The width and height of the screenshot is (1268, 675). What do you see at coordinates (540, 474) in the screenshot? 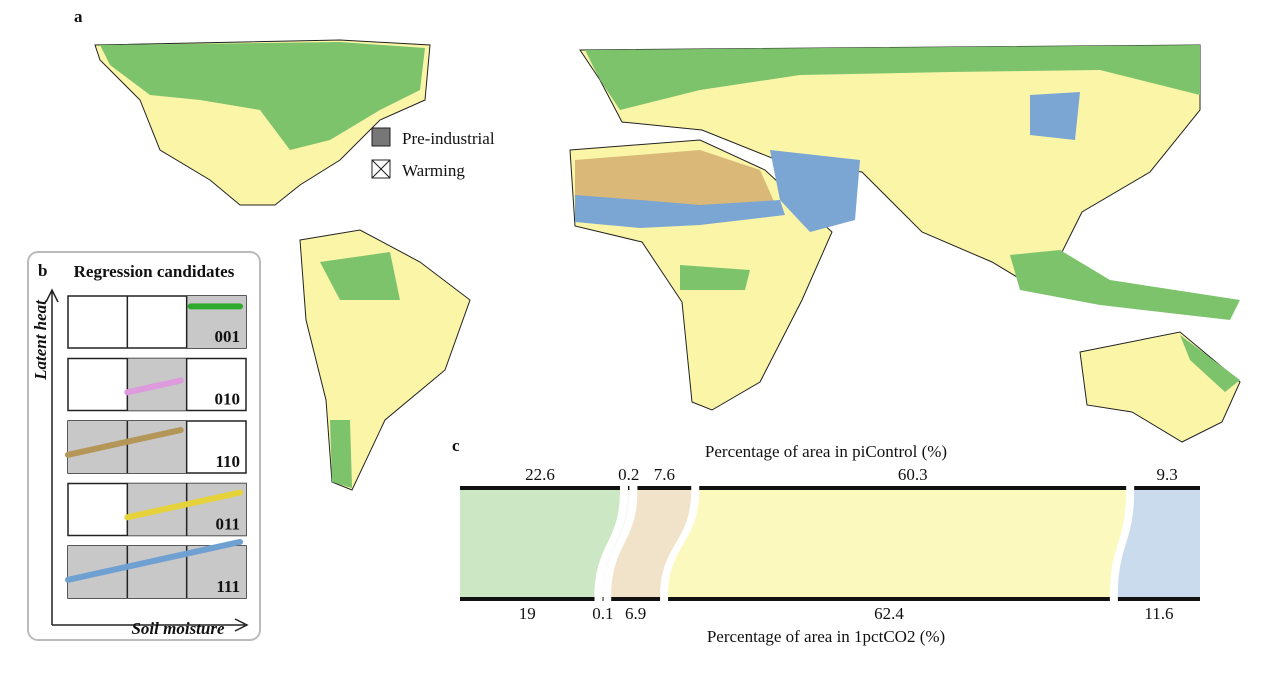
I see `top-value: 22.6` at bounding box center [540, 474].